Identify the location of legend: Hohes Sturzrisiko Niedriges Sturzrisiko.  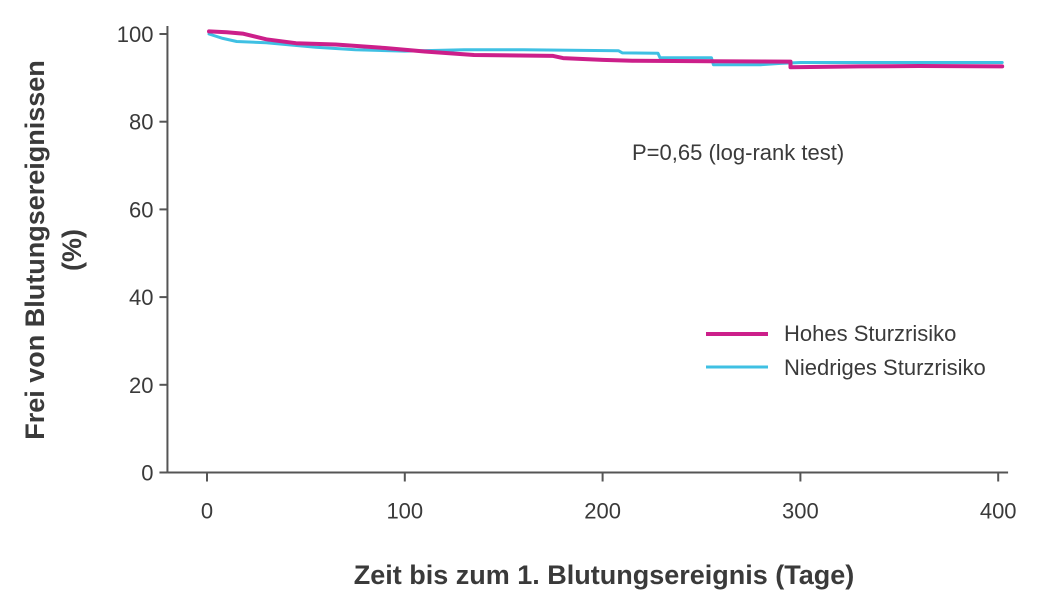
(846, 350).